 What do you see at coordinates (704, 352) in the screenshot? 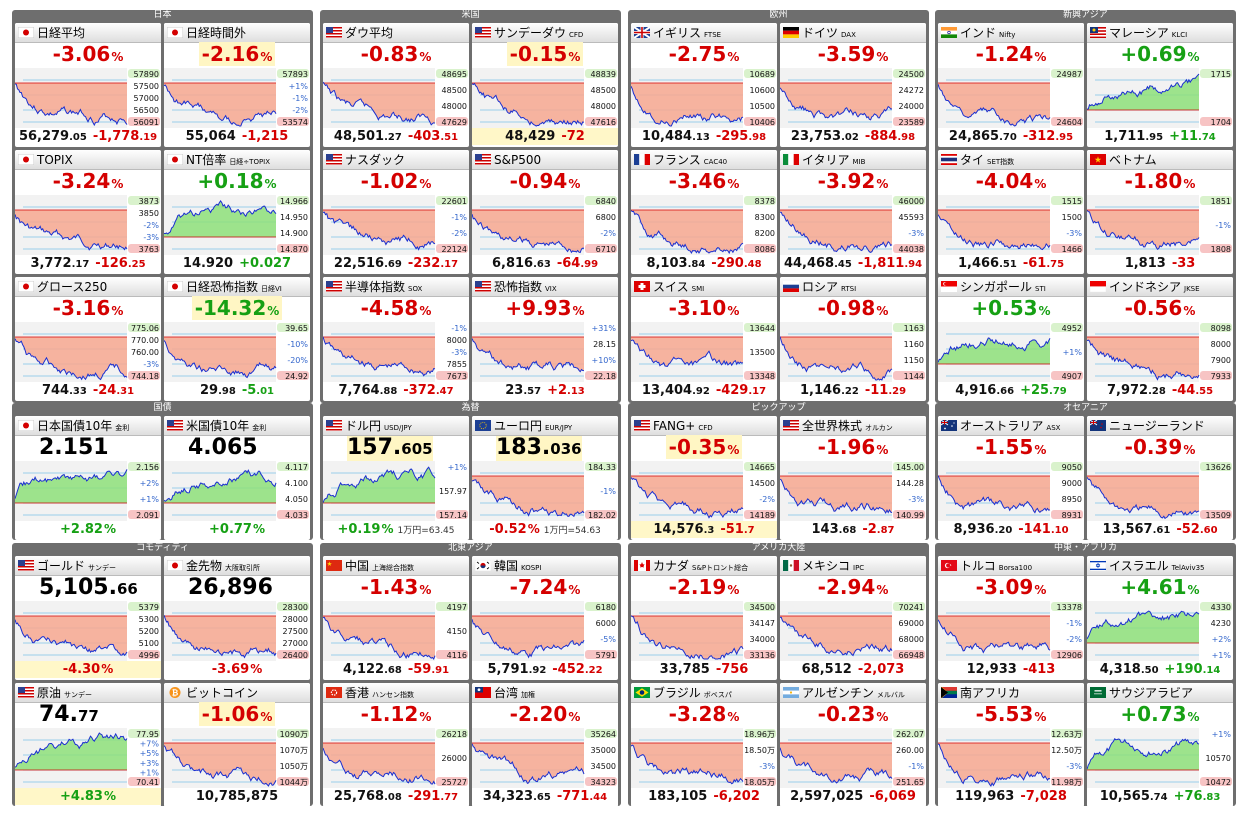
I see `price-chart: 13644 13500 13348` at bounding box center [704, 352].